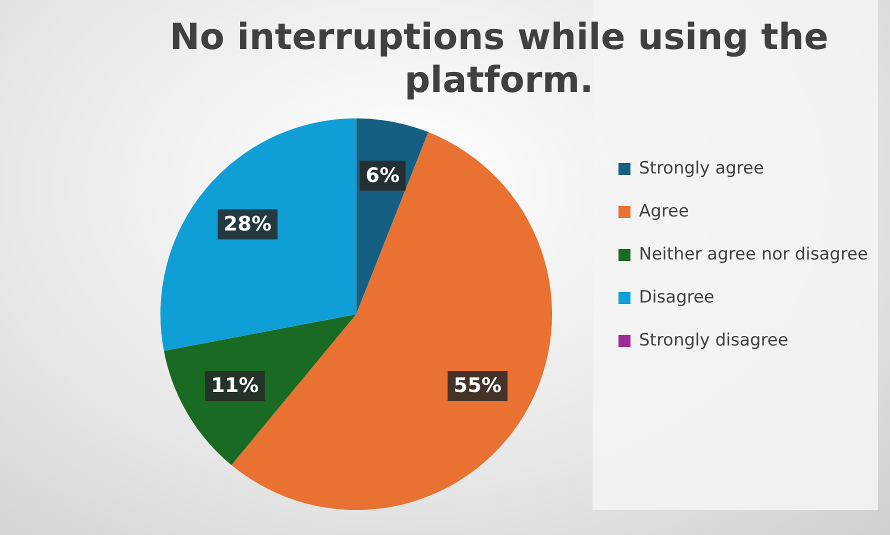 The width and height of the screenshot is (890, 535). Describe the element at coordinates (248, 224) in the screenshot. I see `data-label: 28%` at that location.